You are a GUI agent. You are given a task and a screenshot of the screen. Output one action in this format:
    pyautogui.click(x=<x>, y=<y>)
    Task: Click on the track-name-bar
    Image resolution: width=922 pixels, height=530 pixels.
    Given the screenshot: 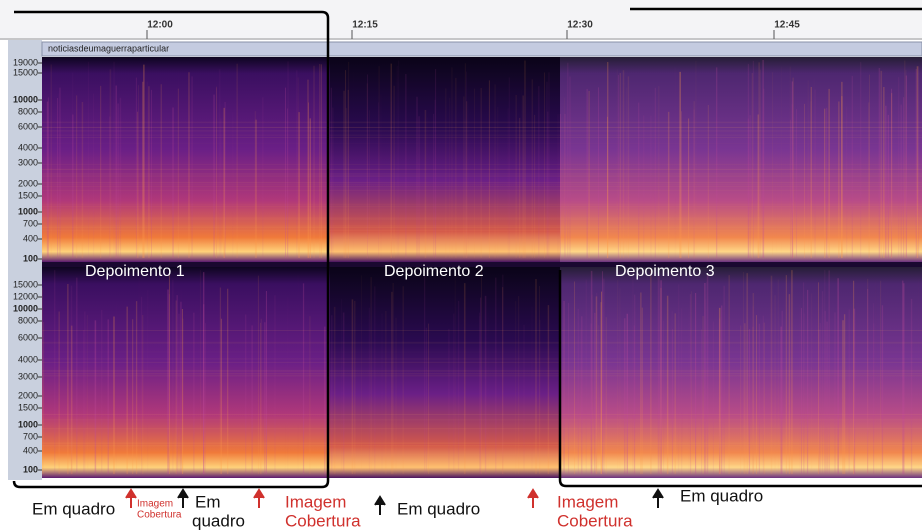 What is the action you would take?
    pyautogui.click(x=481, y=49)
    